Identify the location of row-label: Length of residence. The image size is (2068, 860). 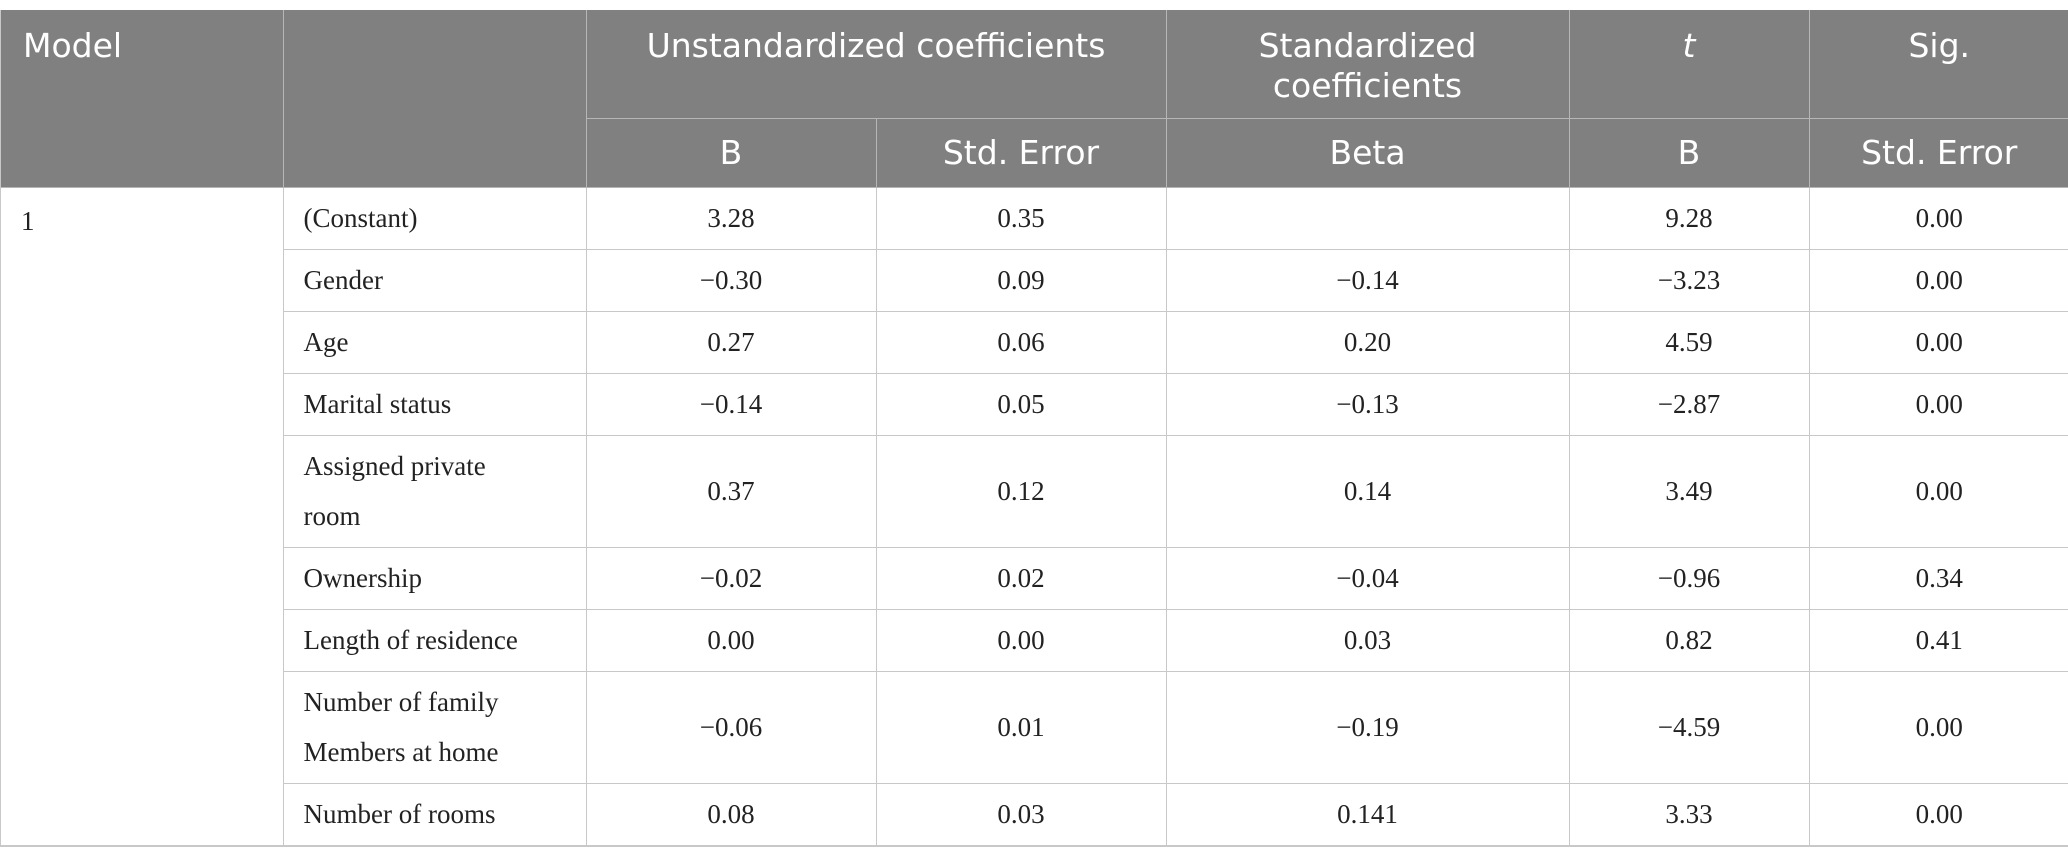
(435, 640).